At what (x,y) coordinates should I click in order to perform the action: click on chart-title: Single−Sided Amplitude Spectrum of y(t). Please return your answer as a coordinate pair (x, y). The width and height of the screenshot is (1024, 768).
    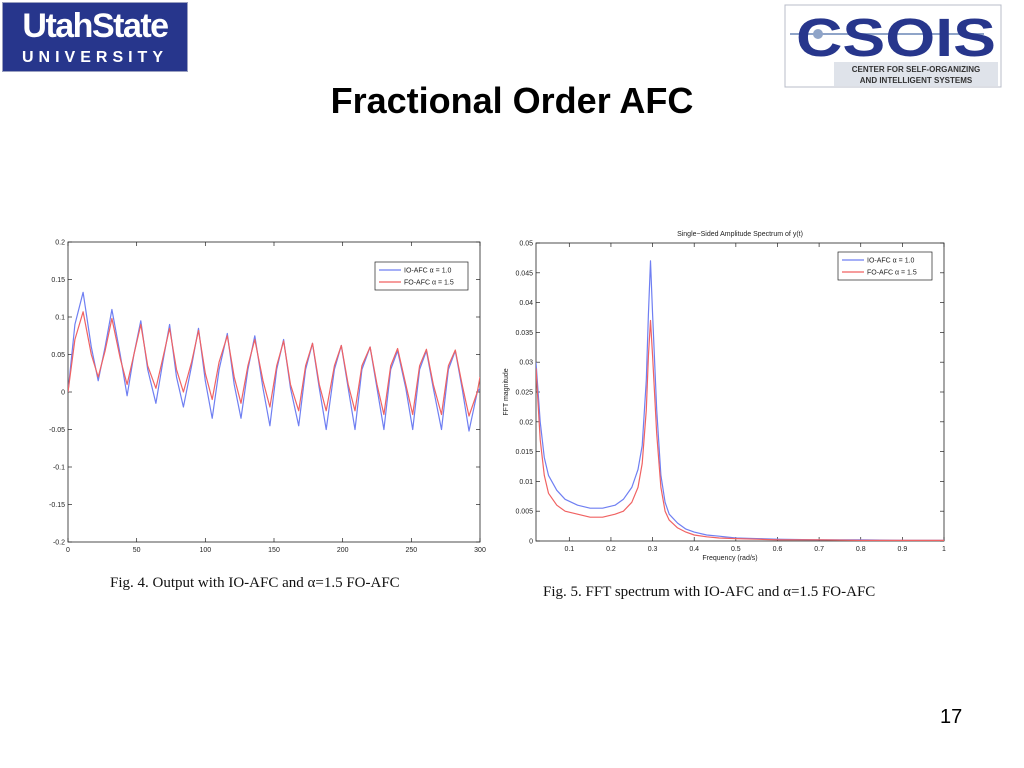
    Looking at the image, I should click on (740, 234).